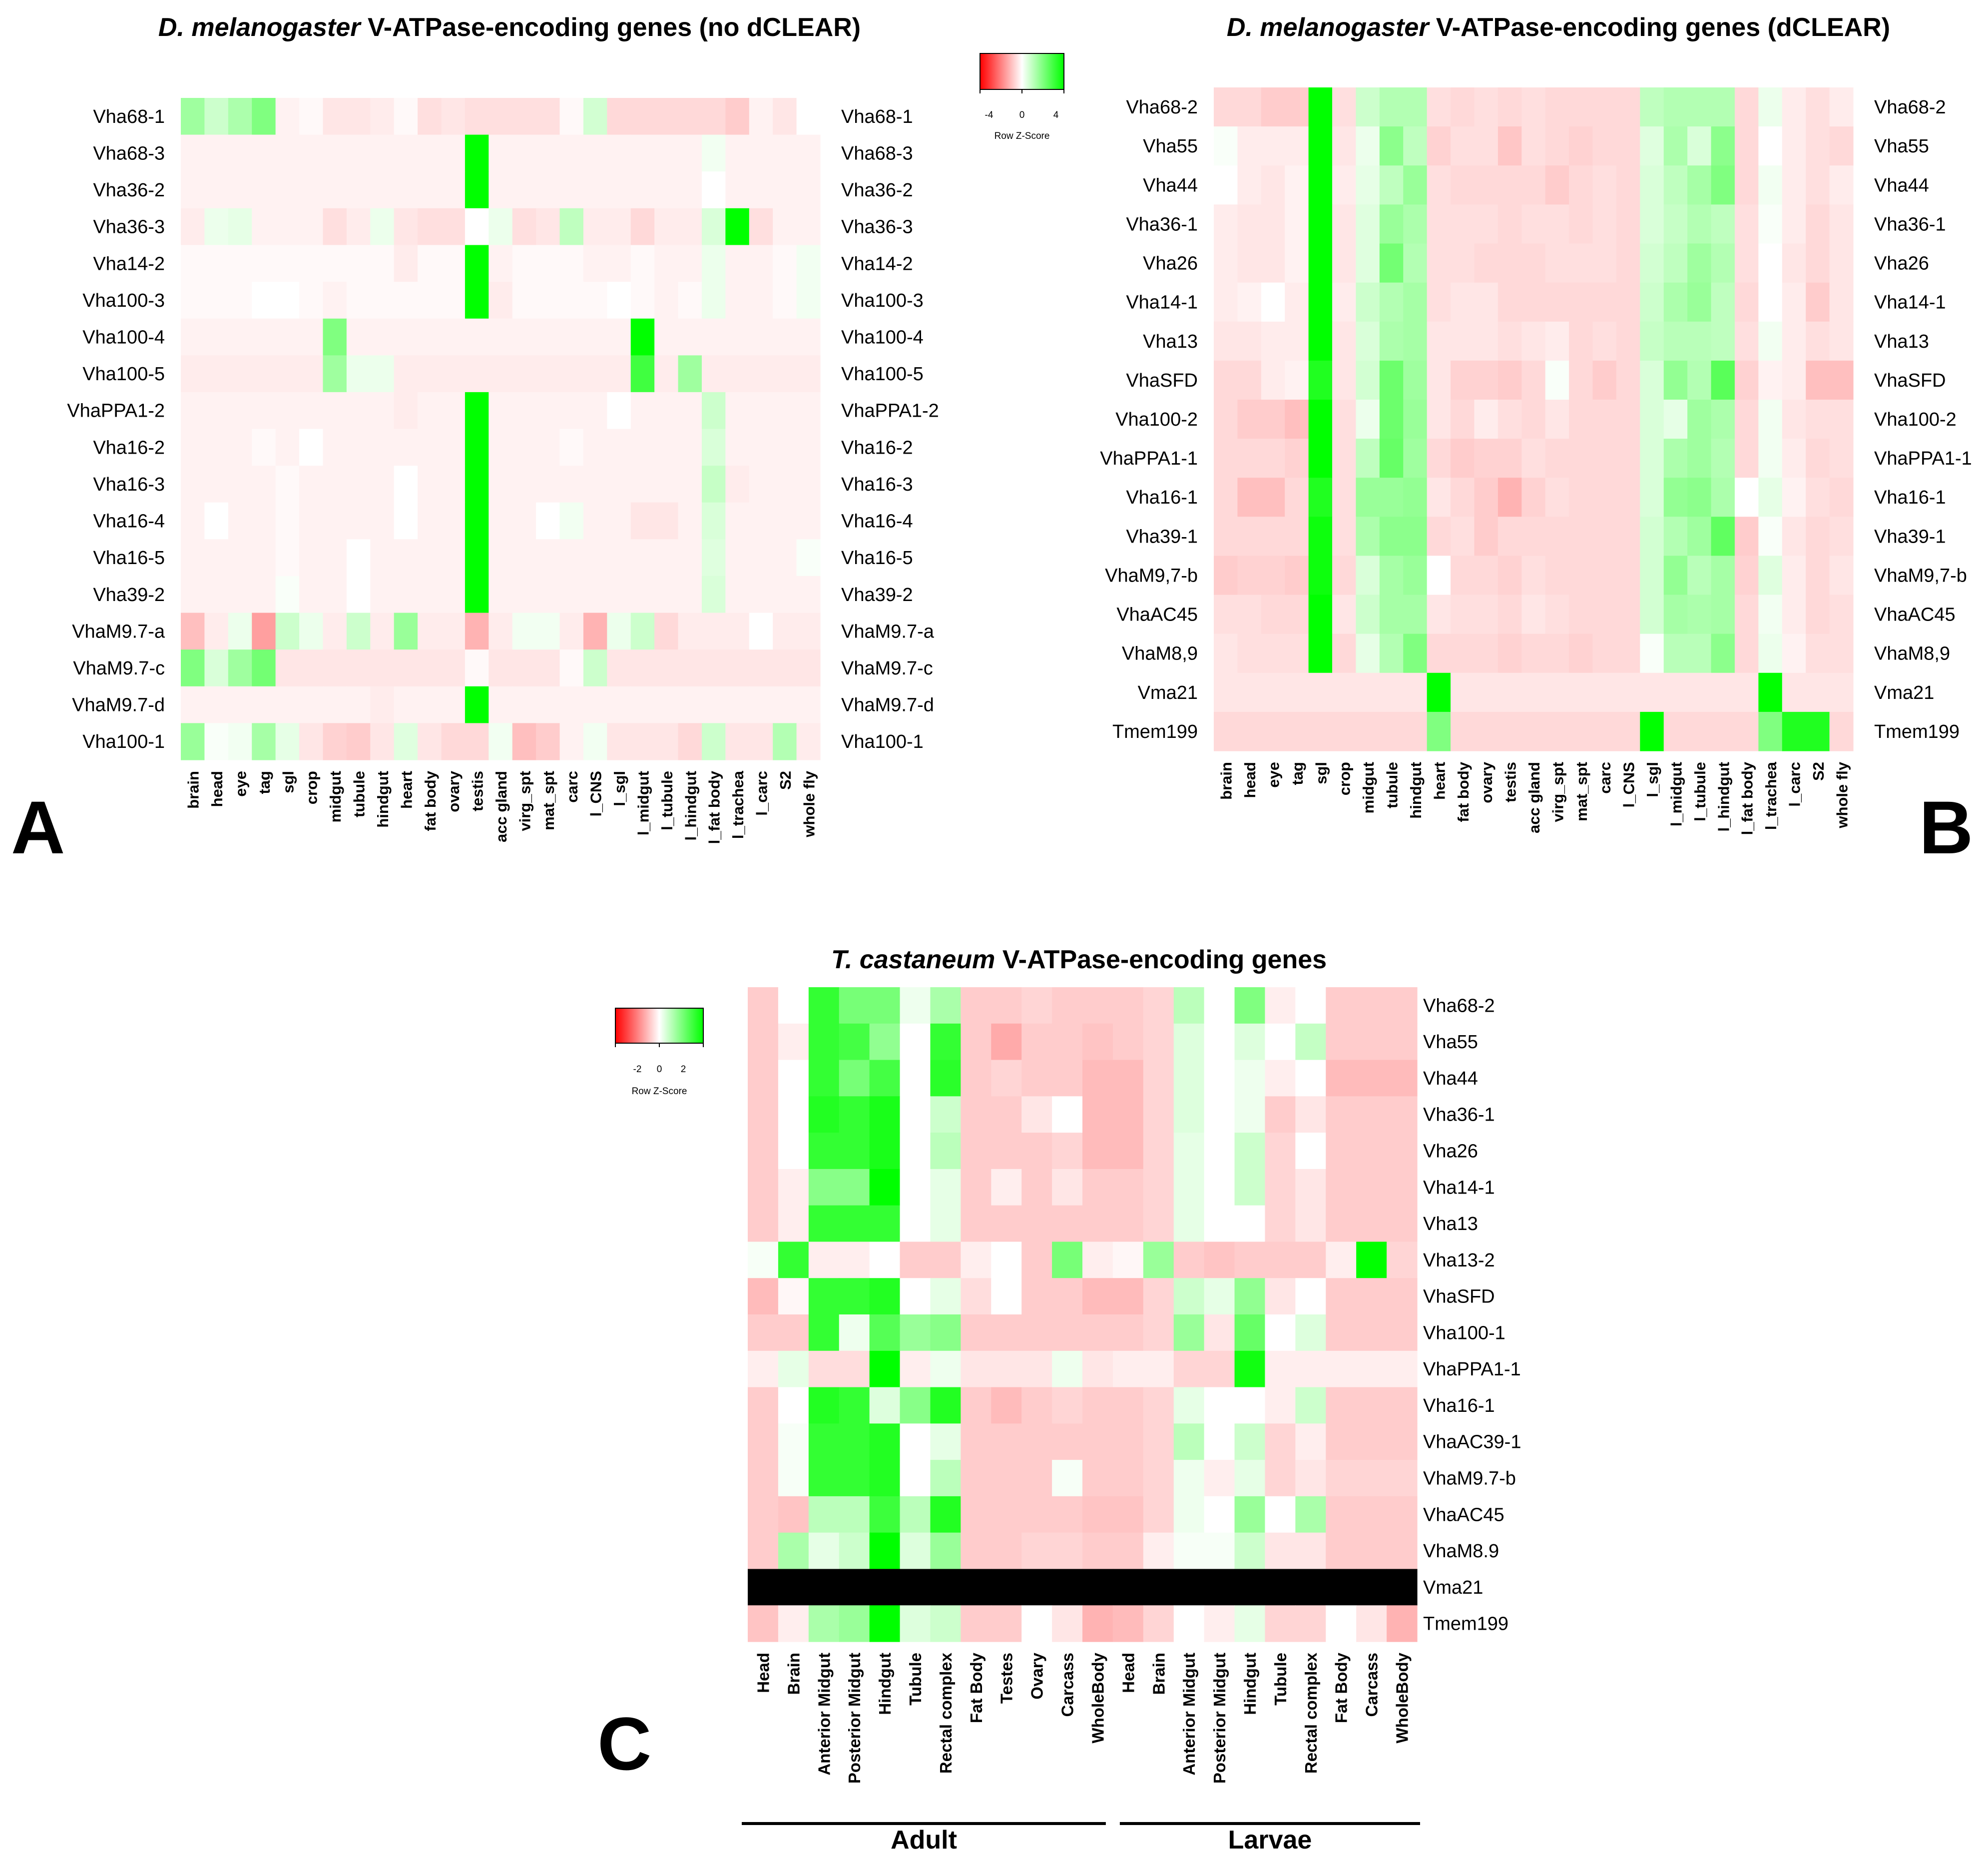 The width and height of the screenshot is (1988, 1864). What do you see at coordinates (915, 1679) in the screenshot?
I see `col-label-5-tubule: Tubule` at bounding box center [915, 1679].